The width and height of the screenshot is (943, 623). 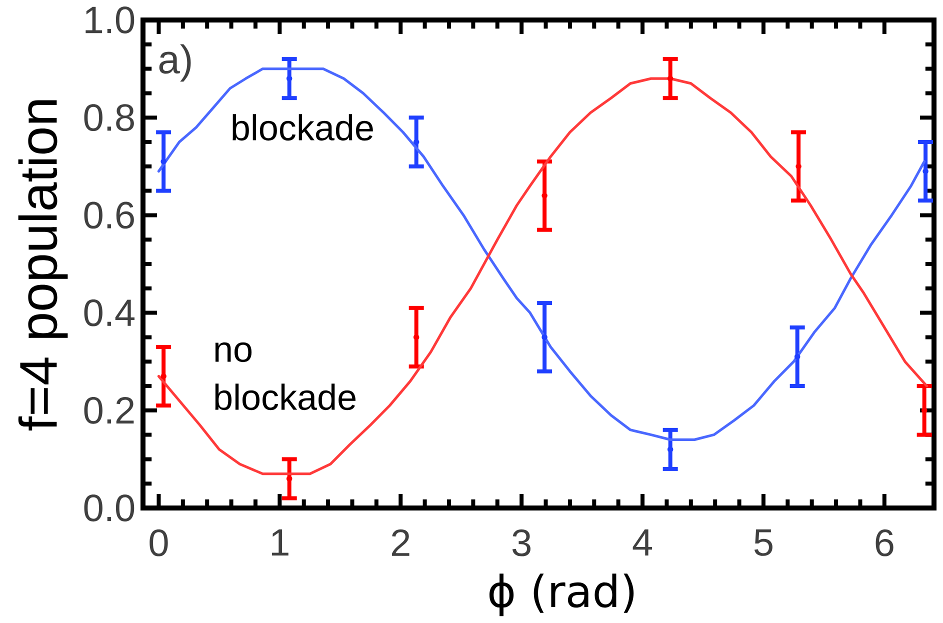 What do you see at coordinates (110, 20) in the screenshot?
I see `y-tick-label: 1.0` at bounding box center [110, 20].